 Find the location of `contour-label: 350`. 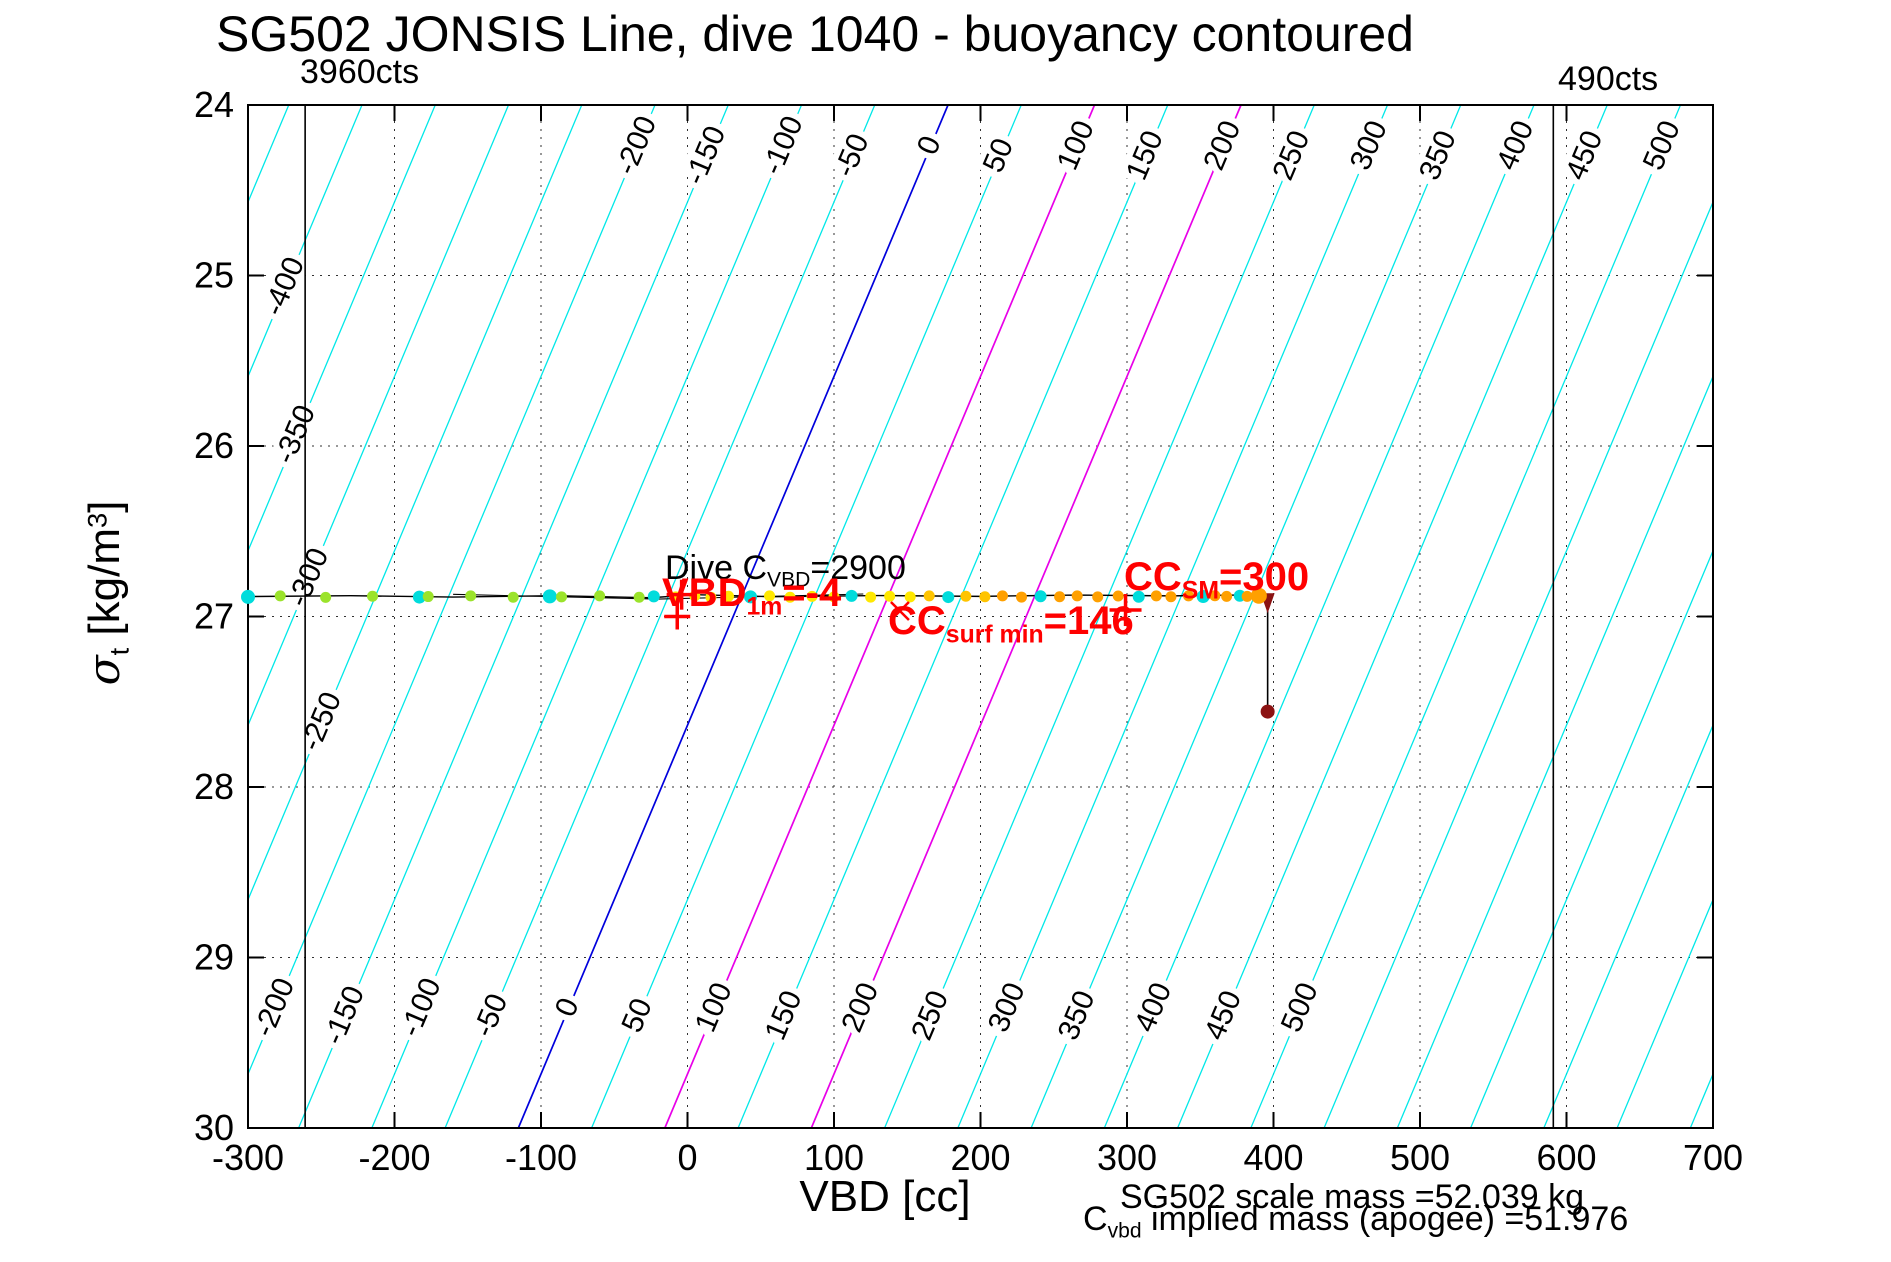

contour-label: 350 is located at coordinates (1438, 155).